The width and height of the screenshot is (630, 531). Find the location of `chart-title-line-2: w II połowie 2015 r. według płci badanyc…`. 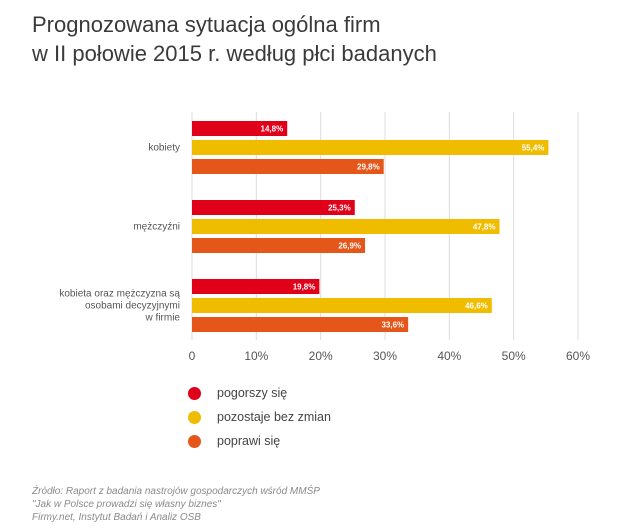

chart-title-line-2: w II połowie 2015 r. według płci badanyc… is located at coordinates (234, 53).